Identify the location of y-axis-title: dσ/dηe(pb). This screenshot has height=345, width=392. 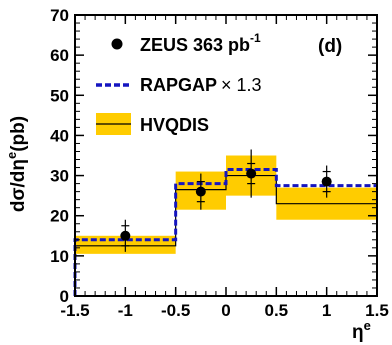
(16, 164).